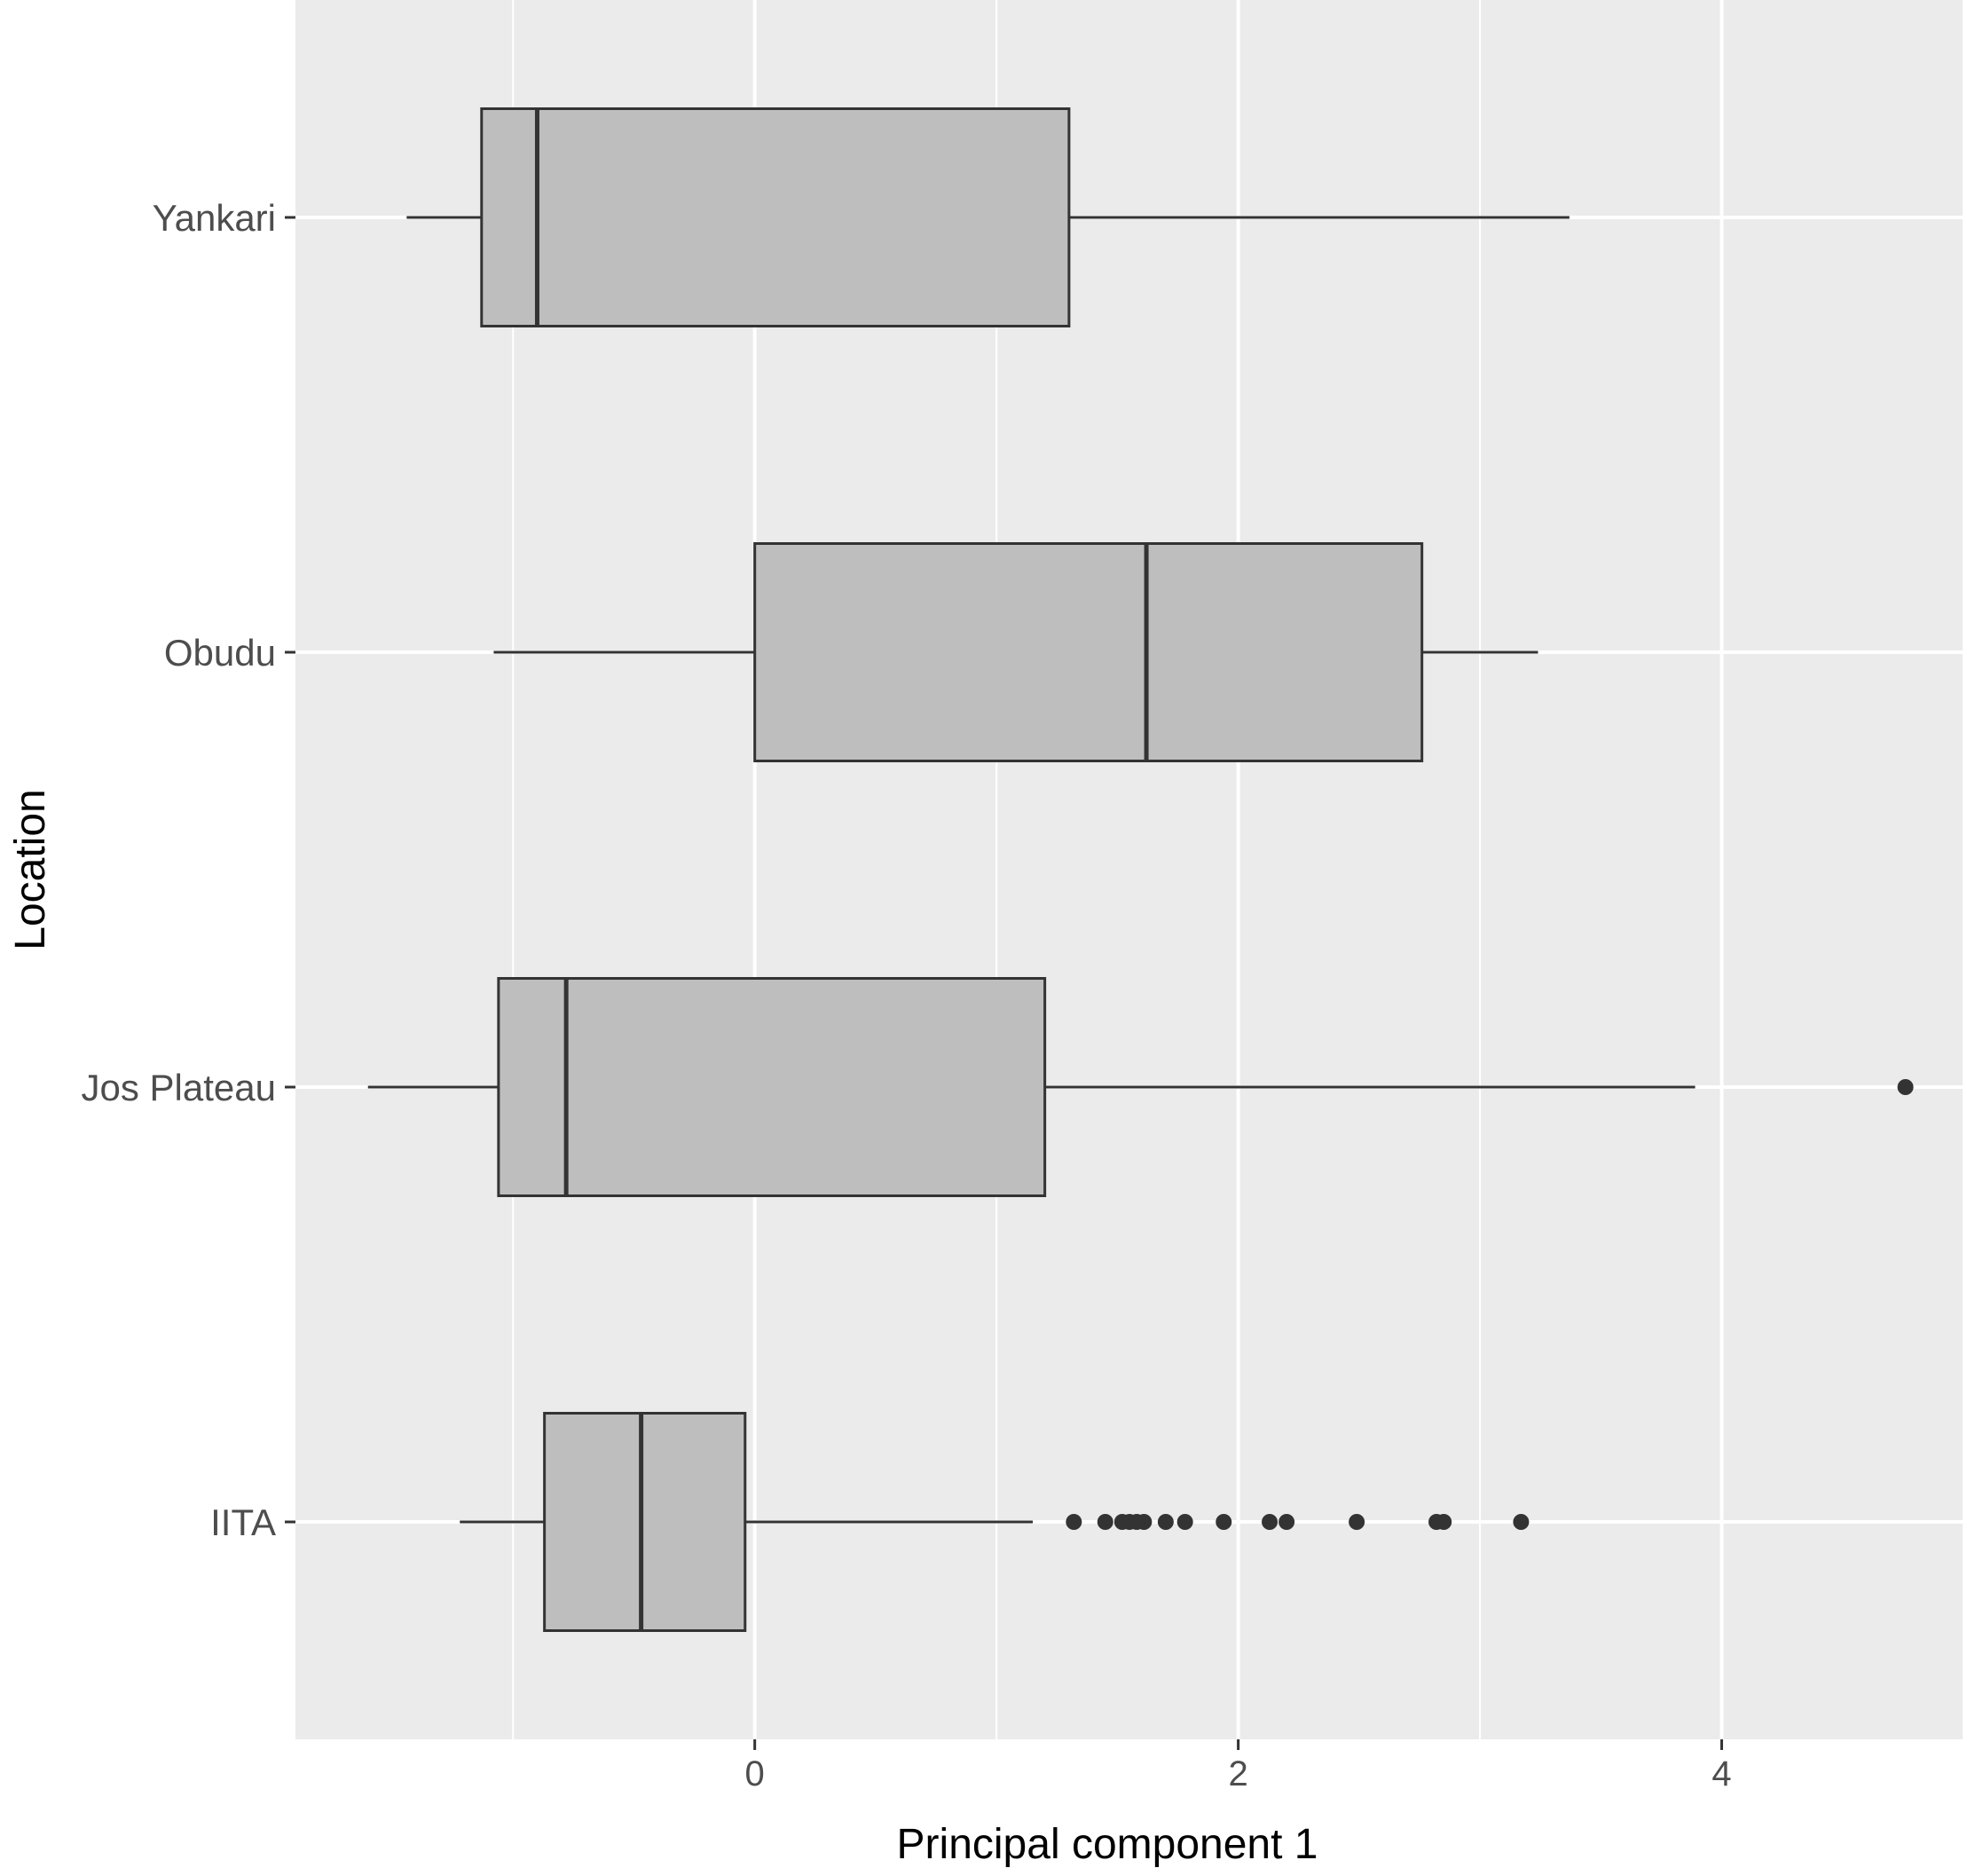  What do you see at coordinates (188, 870) in the screenshot?
I see `y-axis: Yankari Obudu Jos Plateau IITA` at bounding box center [188, 870].